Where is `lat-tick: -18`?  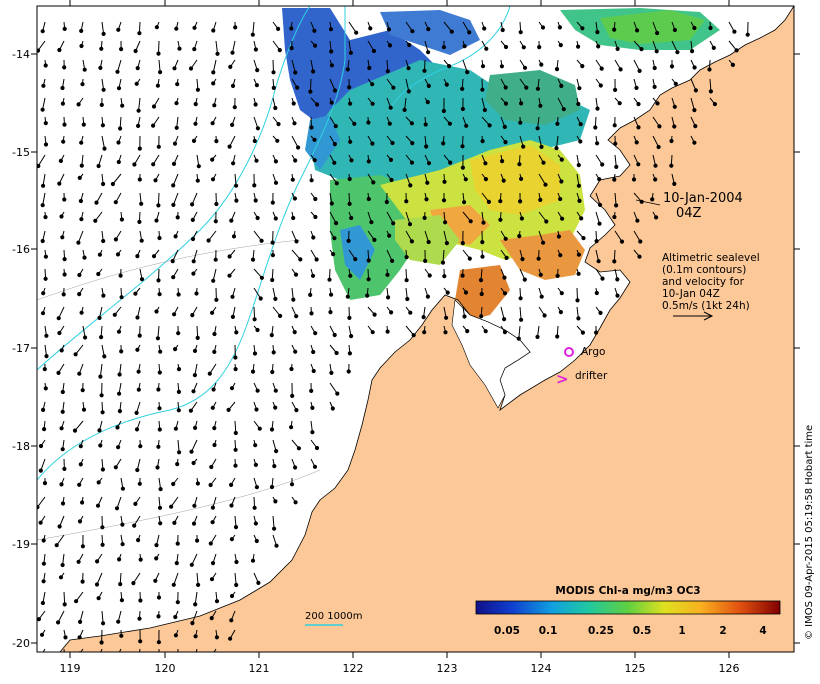
lat-tick: -18 is located at coordinates (21, 446).